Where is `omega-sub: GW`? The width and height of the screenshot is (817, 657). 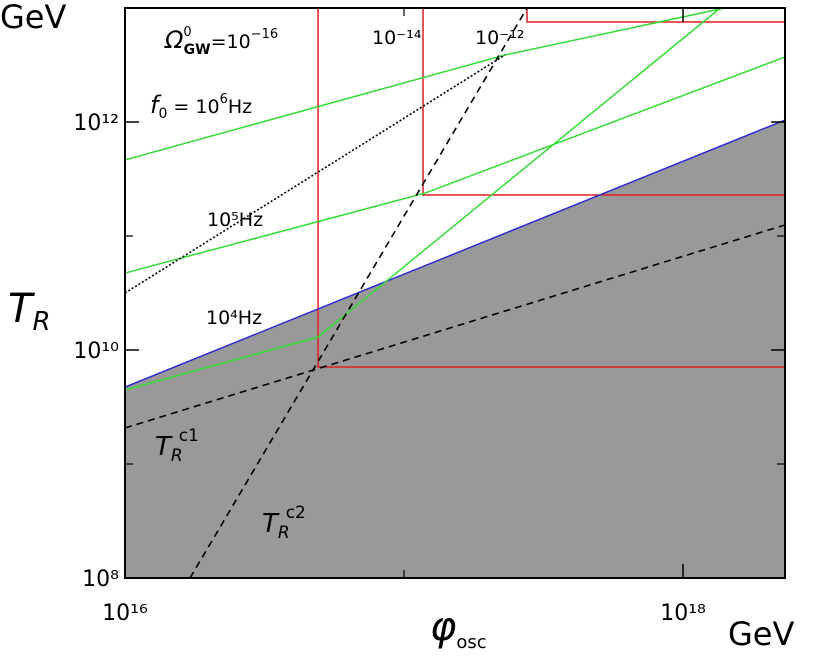 omega-sub: GW is located at coordinates (197, 50).